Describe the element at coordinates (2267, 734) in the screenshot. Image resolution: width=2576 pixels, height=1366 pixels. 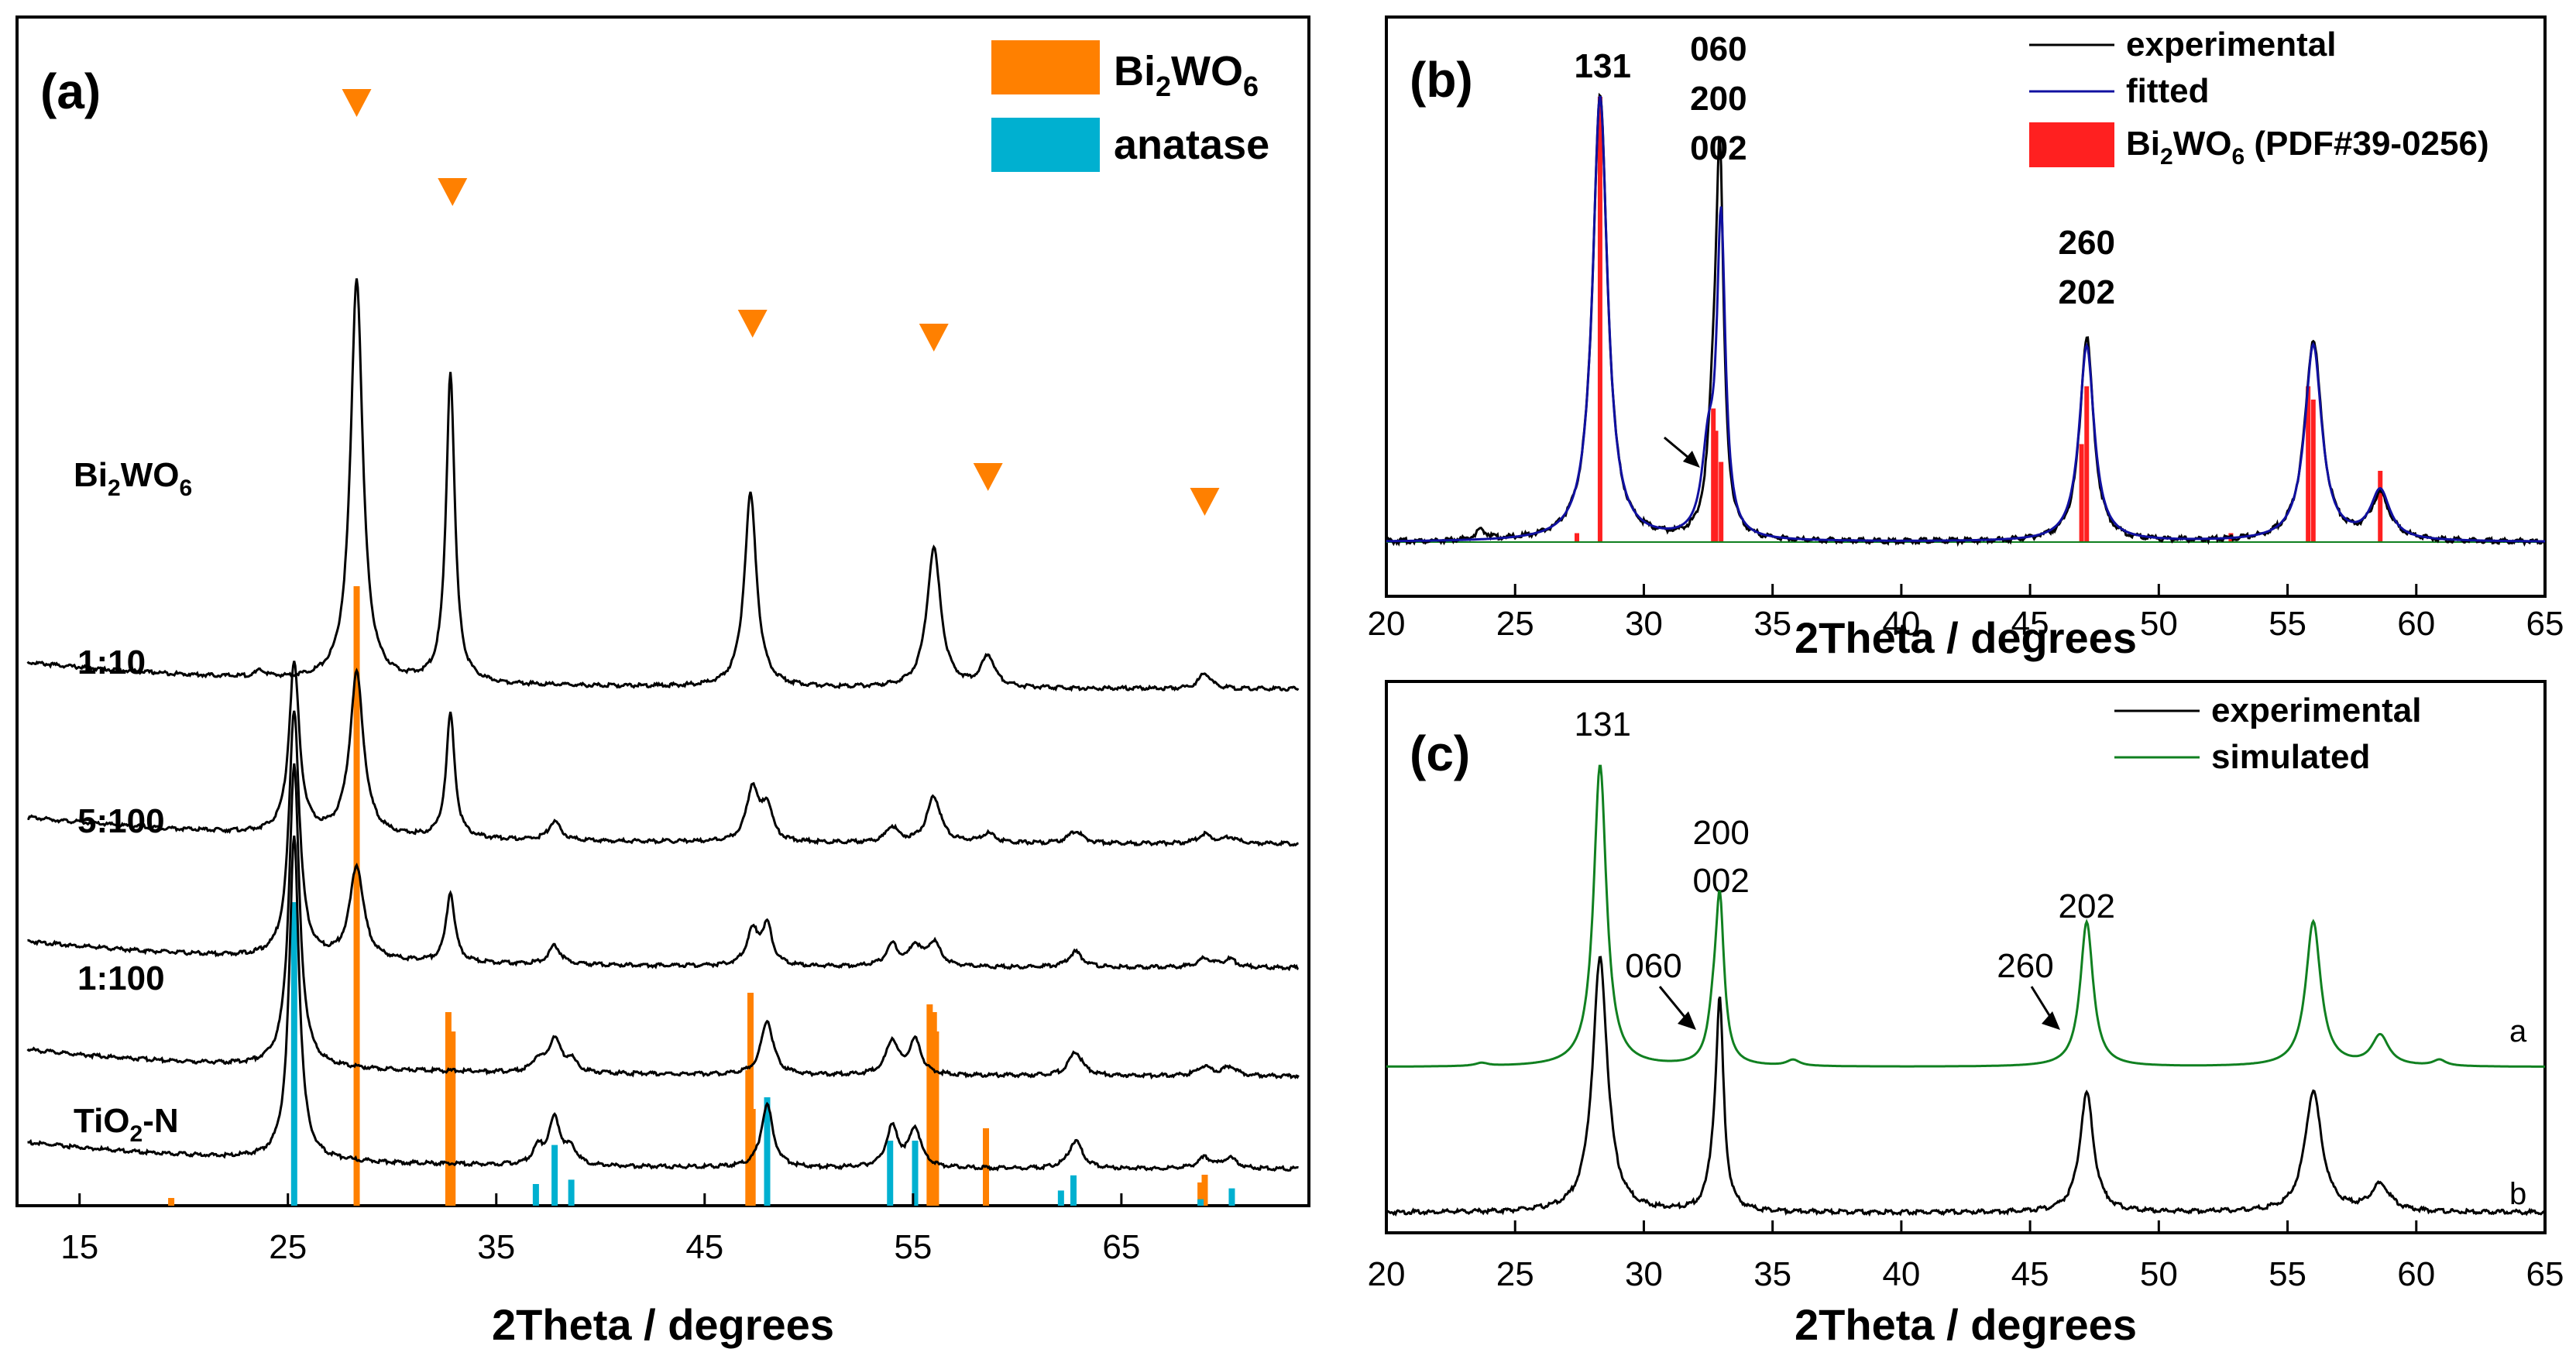
I see `panel-c-legend: experimental simulated` at that location.